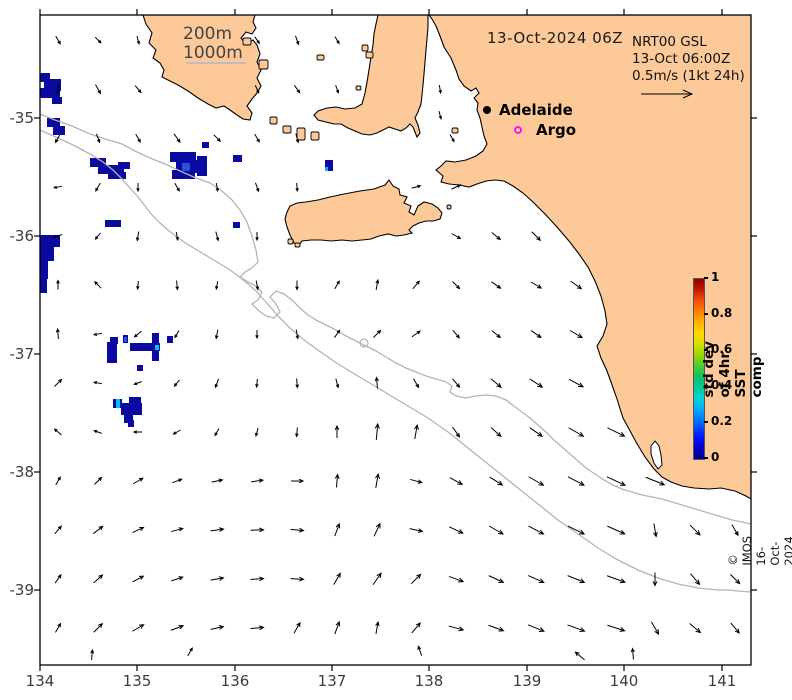 The height and width of the screenshot is (700, 792). Describe the element at coordinates (208, 34) in the screenshot. I see `isobath-200m-label: 200m` at that location.